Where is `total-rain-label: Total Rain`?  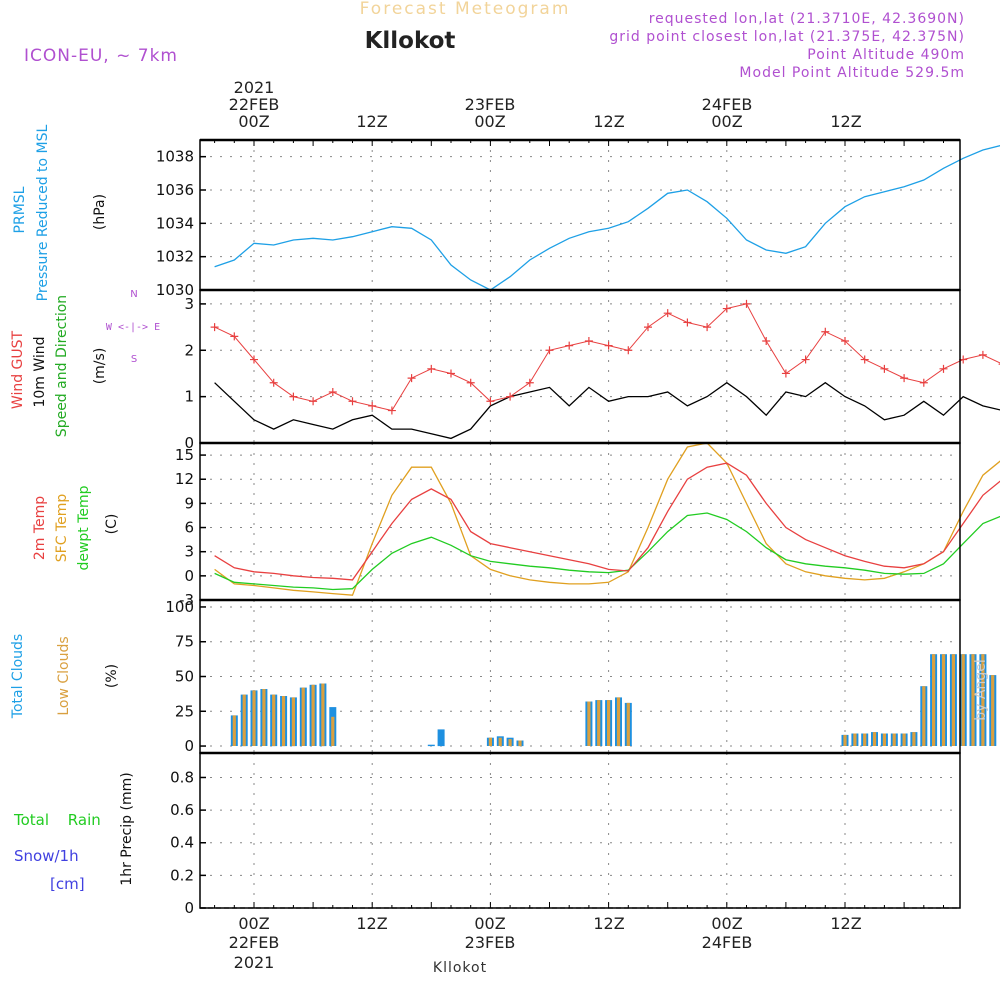
total-rain-label: Total Rain is located at coordinates (57, 820).